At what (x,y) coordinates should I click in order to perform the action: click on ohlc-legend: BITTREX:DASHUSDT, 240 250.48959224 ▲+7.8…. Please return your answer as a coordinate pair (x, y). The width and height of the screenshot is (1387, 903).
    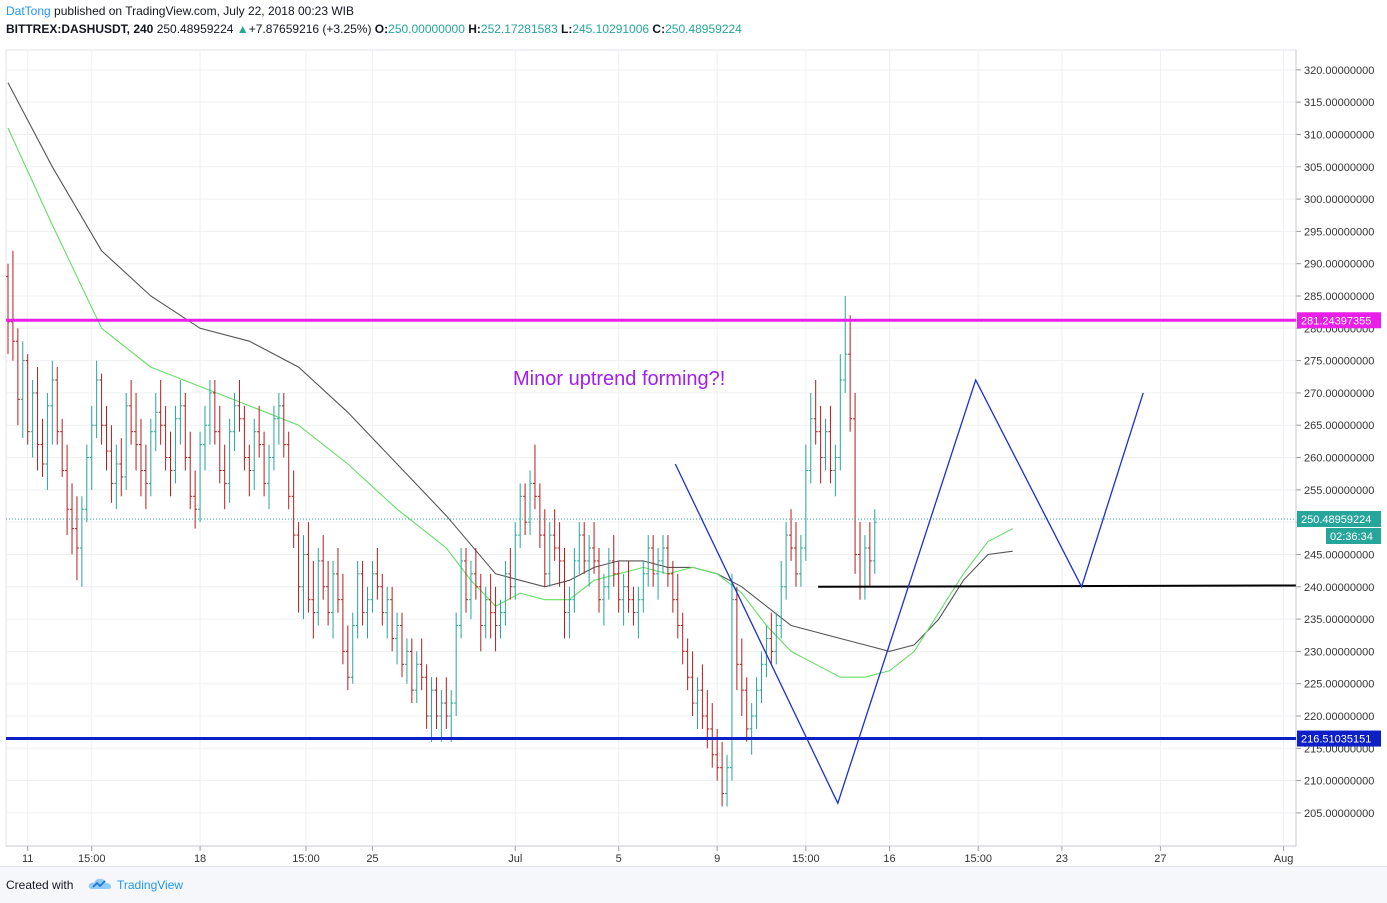
    Looking at the image, I should click on (374, 29).